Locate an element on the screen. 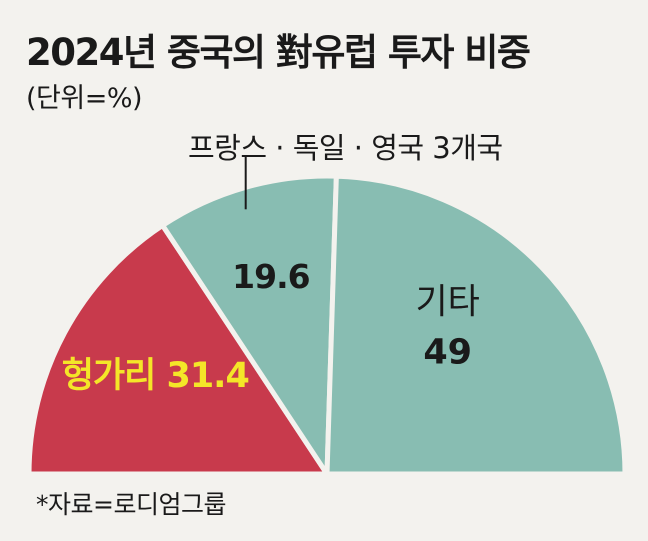  slice-label-france-germany-uk: 19.6 is located at coordinates (270, 276).